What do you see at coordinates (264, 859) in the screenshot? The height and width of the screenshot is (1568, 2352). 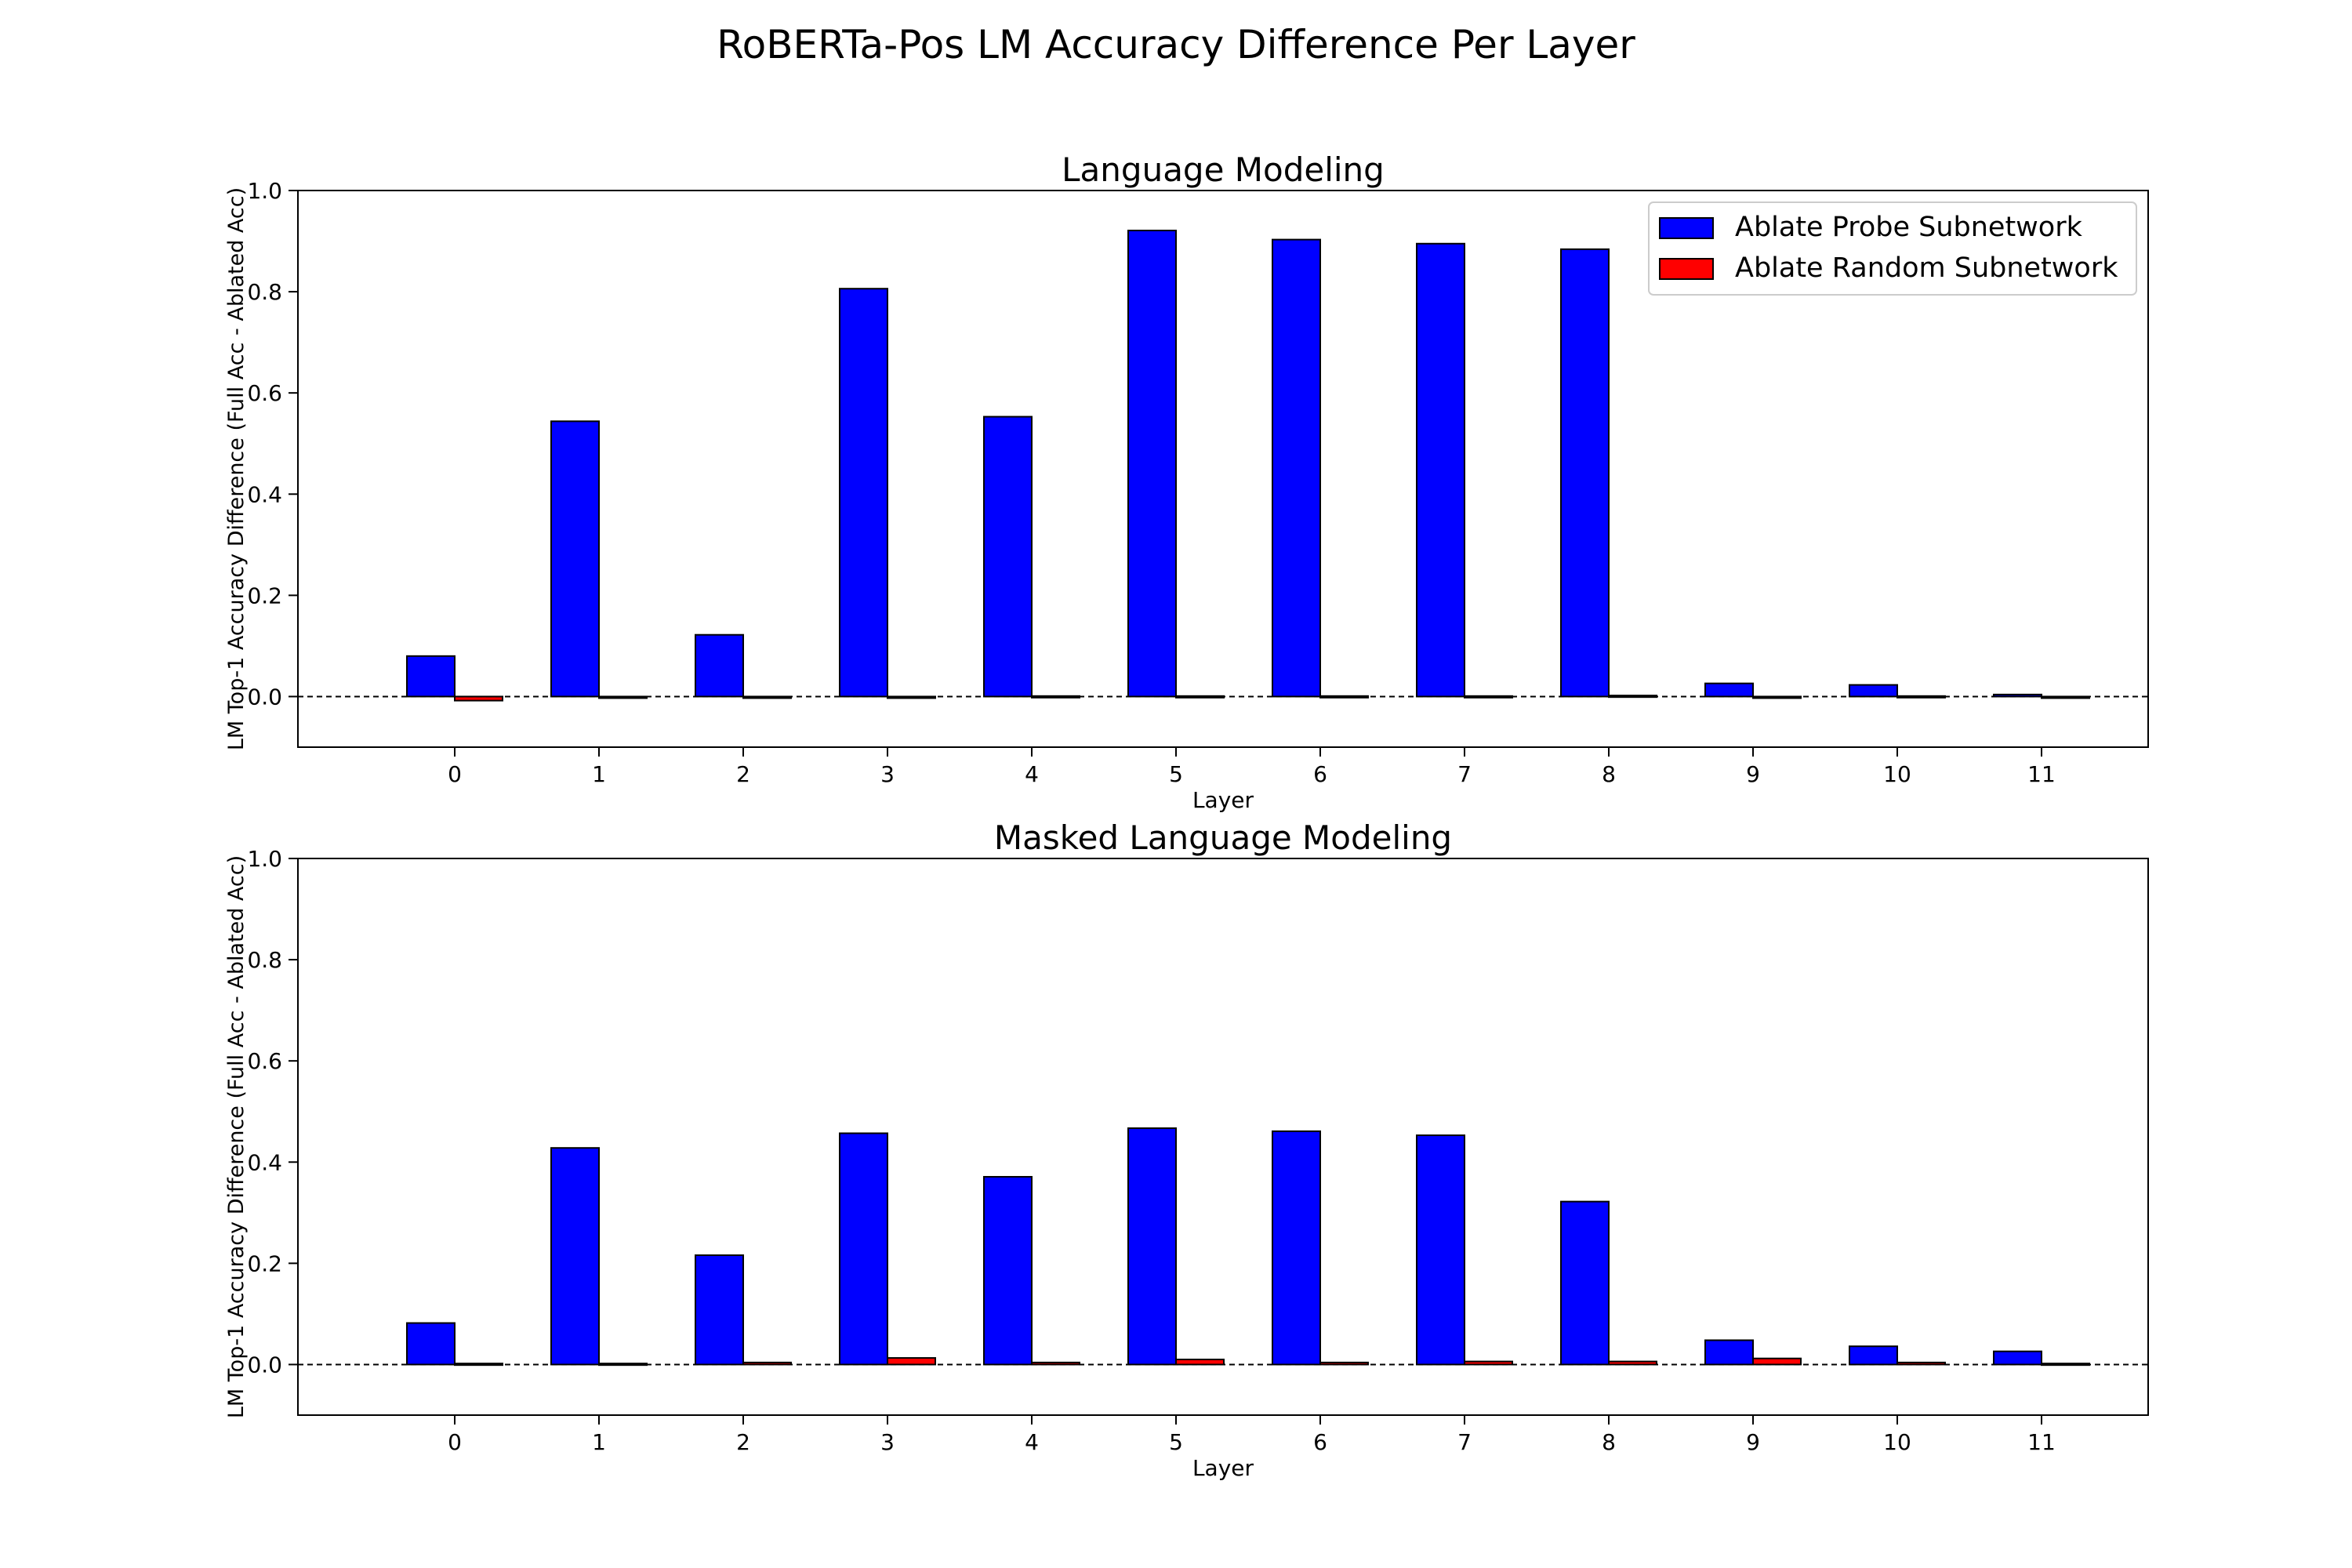 I see `panel2-ytick-label: 1.0` at bounding box center [264, 859].